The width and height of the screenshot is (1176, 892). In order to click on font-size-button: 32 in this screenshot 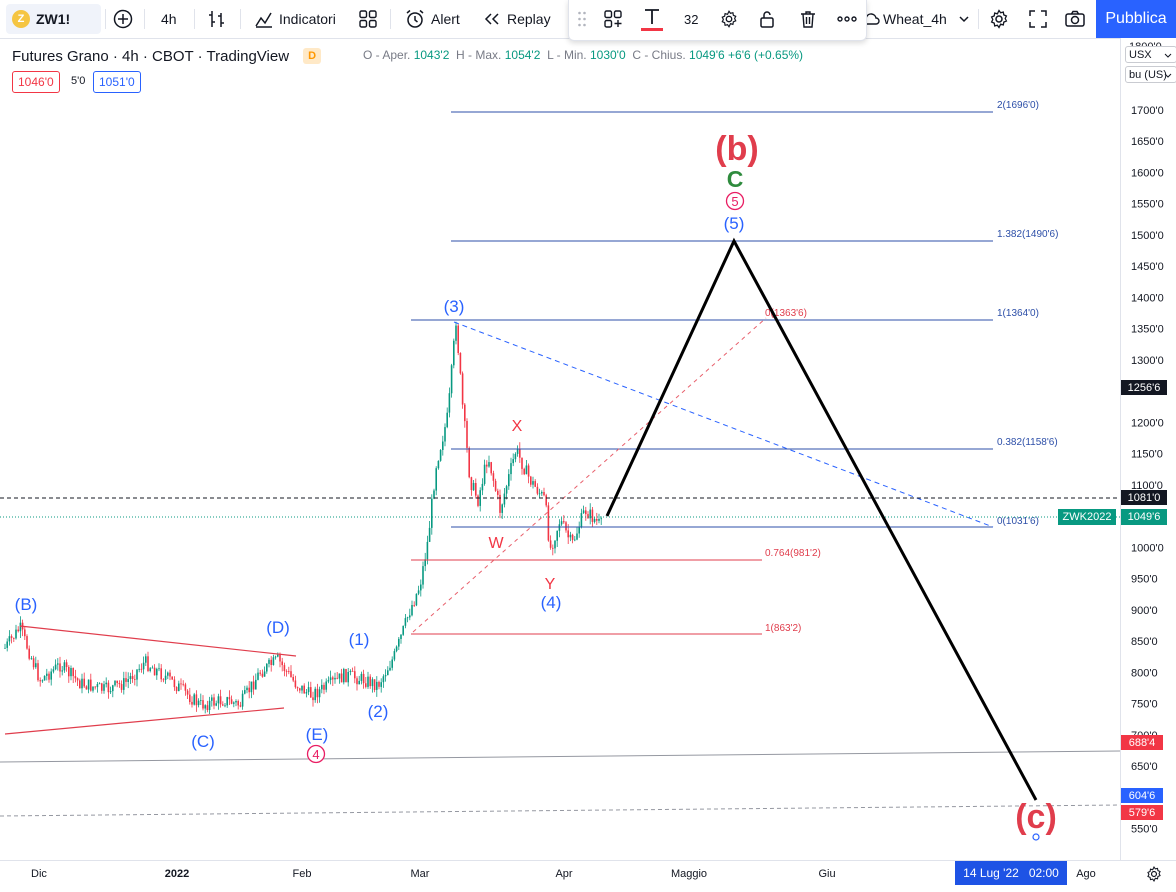, I will do `click(691, 19)`.